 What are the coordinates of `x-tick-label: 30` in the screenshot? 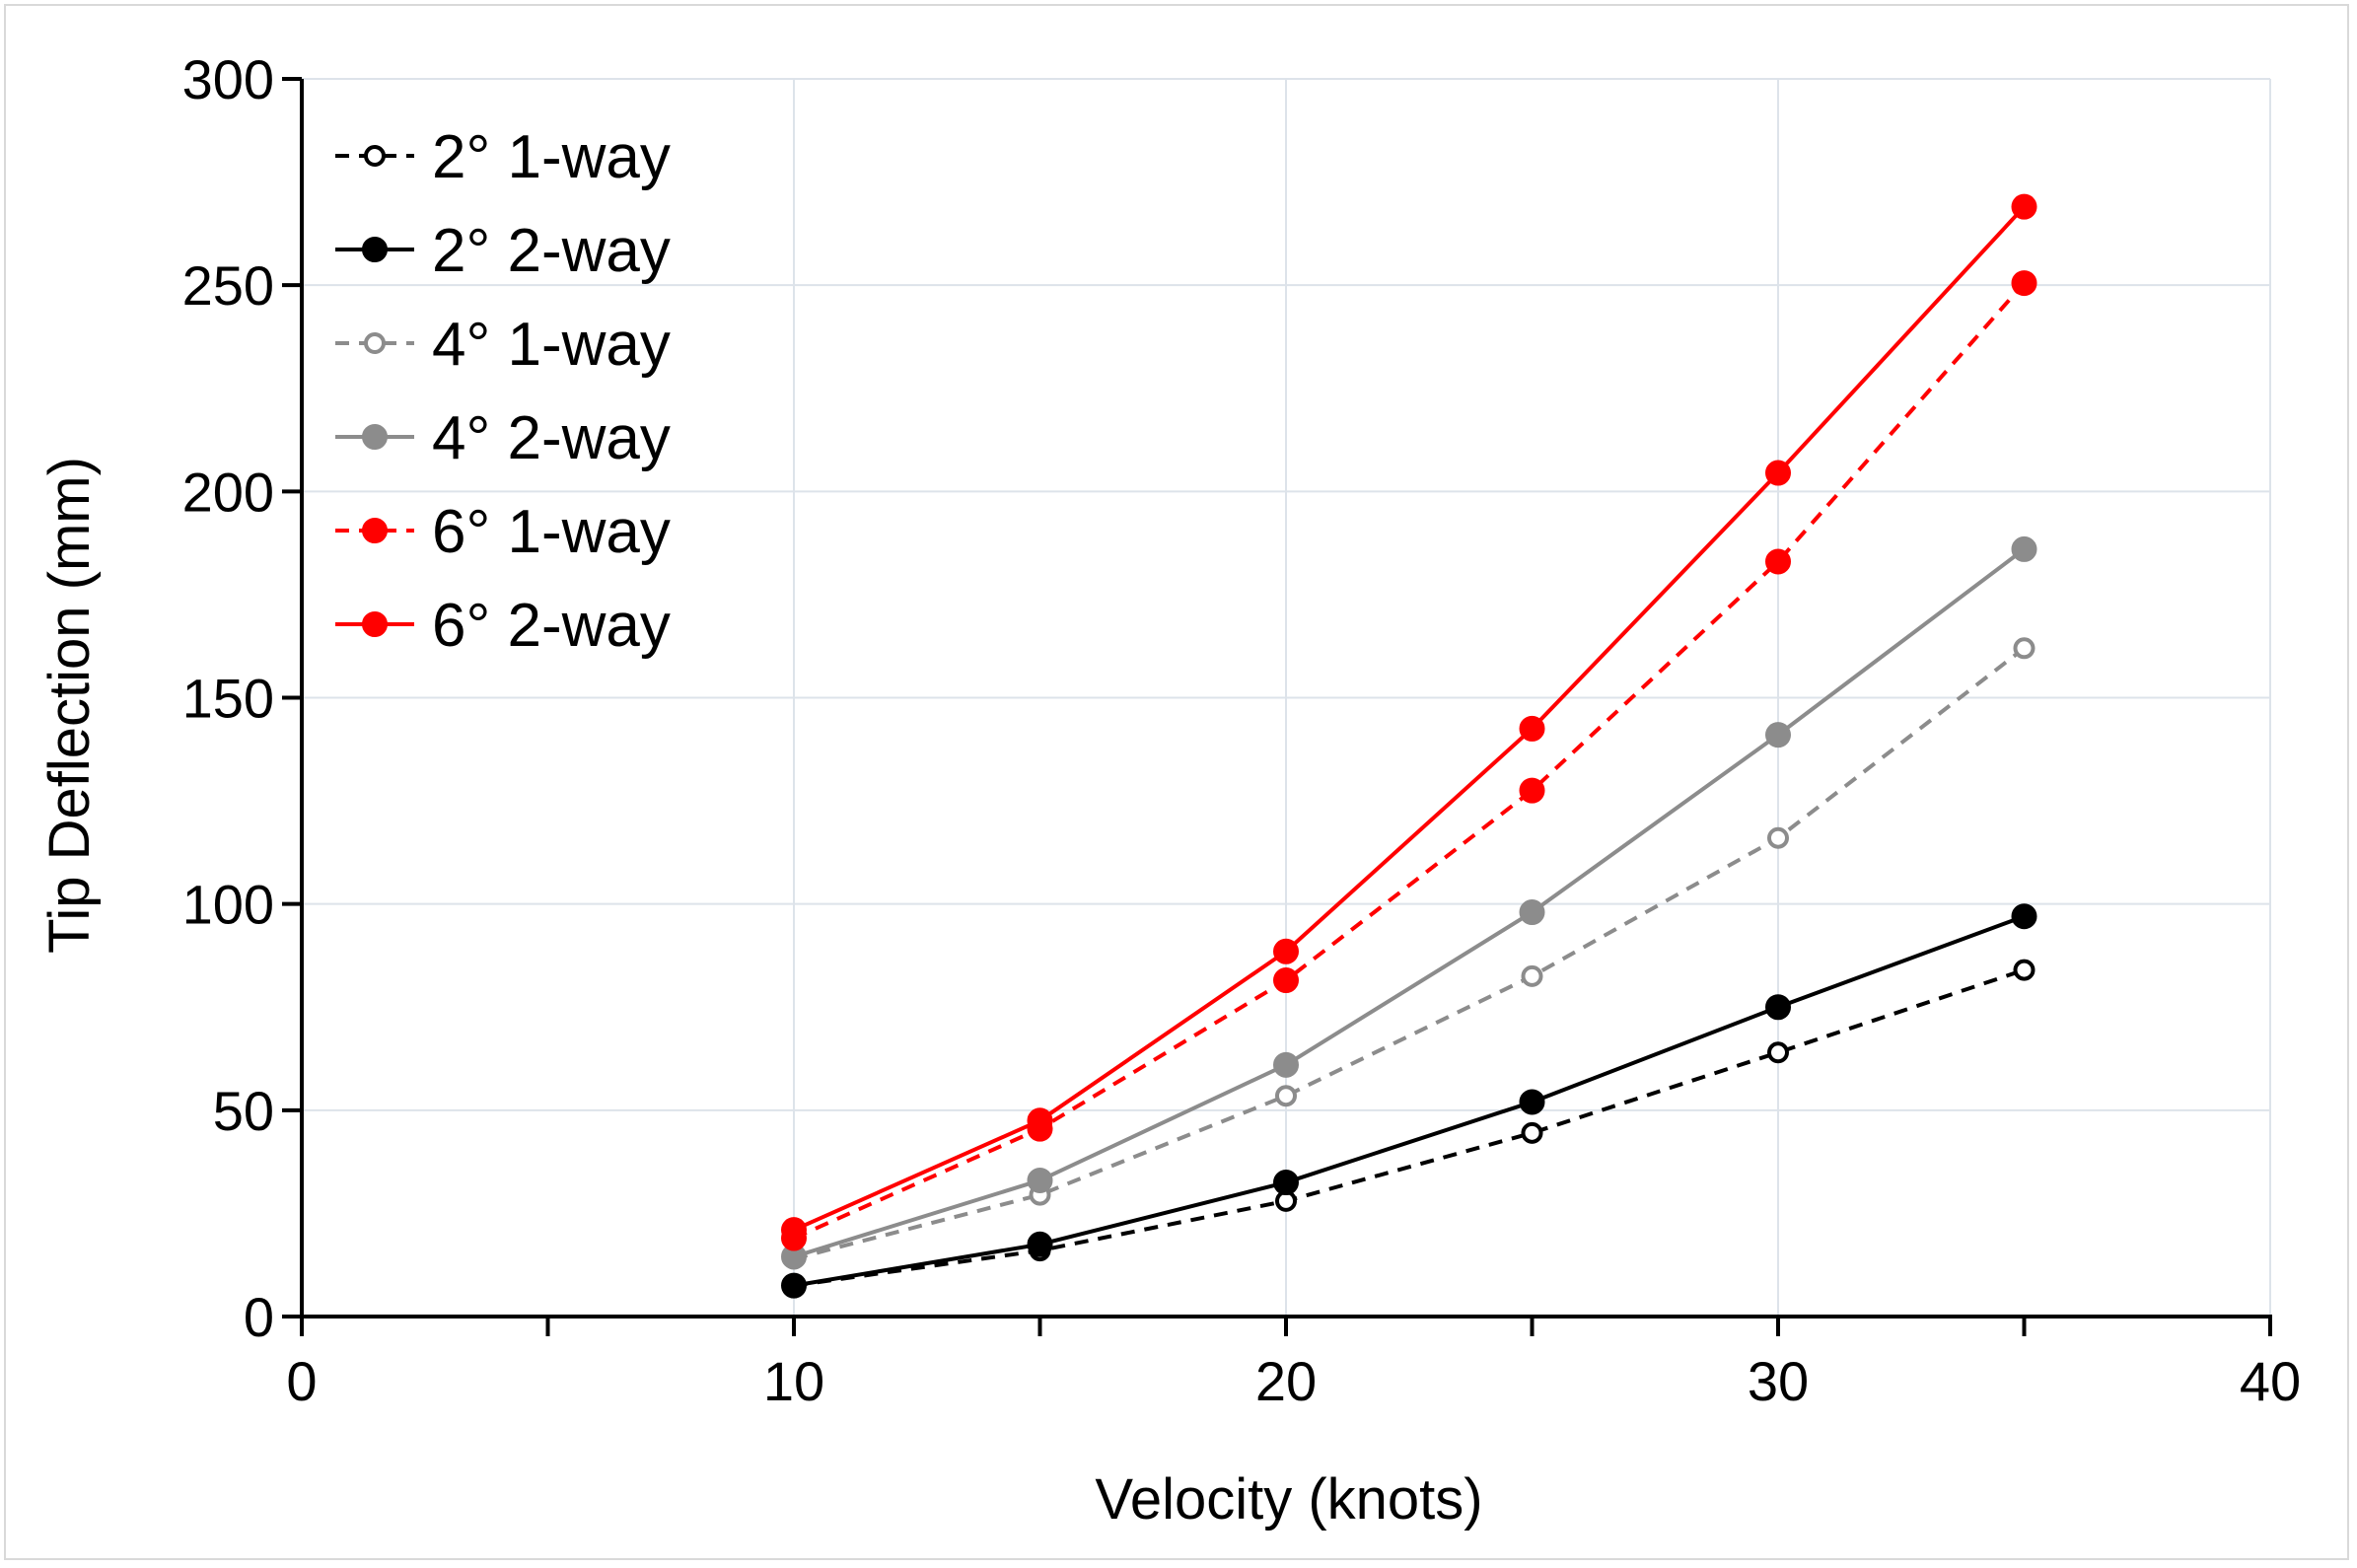 It's located at (1779, 1381).